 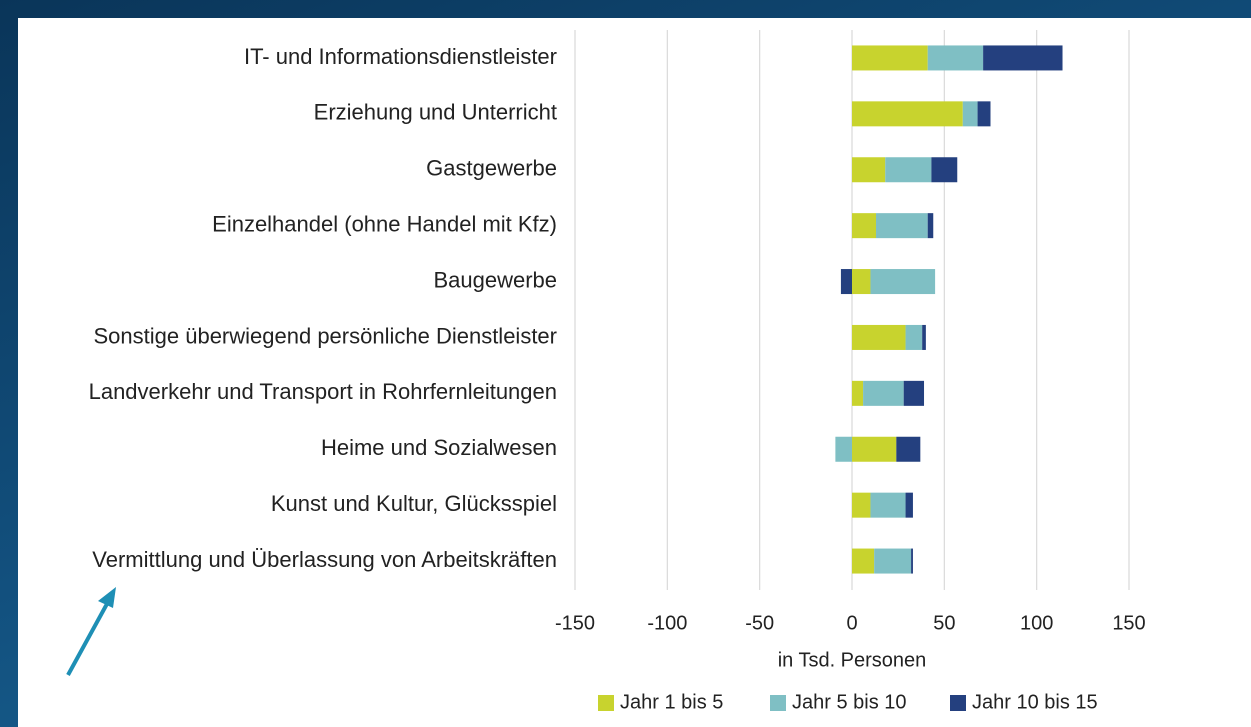 What do you see at coordinates (1035, 702) in the screenshot?
I see `legend-label: Jahr 10 bis 15` at bounding box center [1035, 702].